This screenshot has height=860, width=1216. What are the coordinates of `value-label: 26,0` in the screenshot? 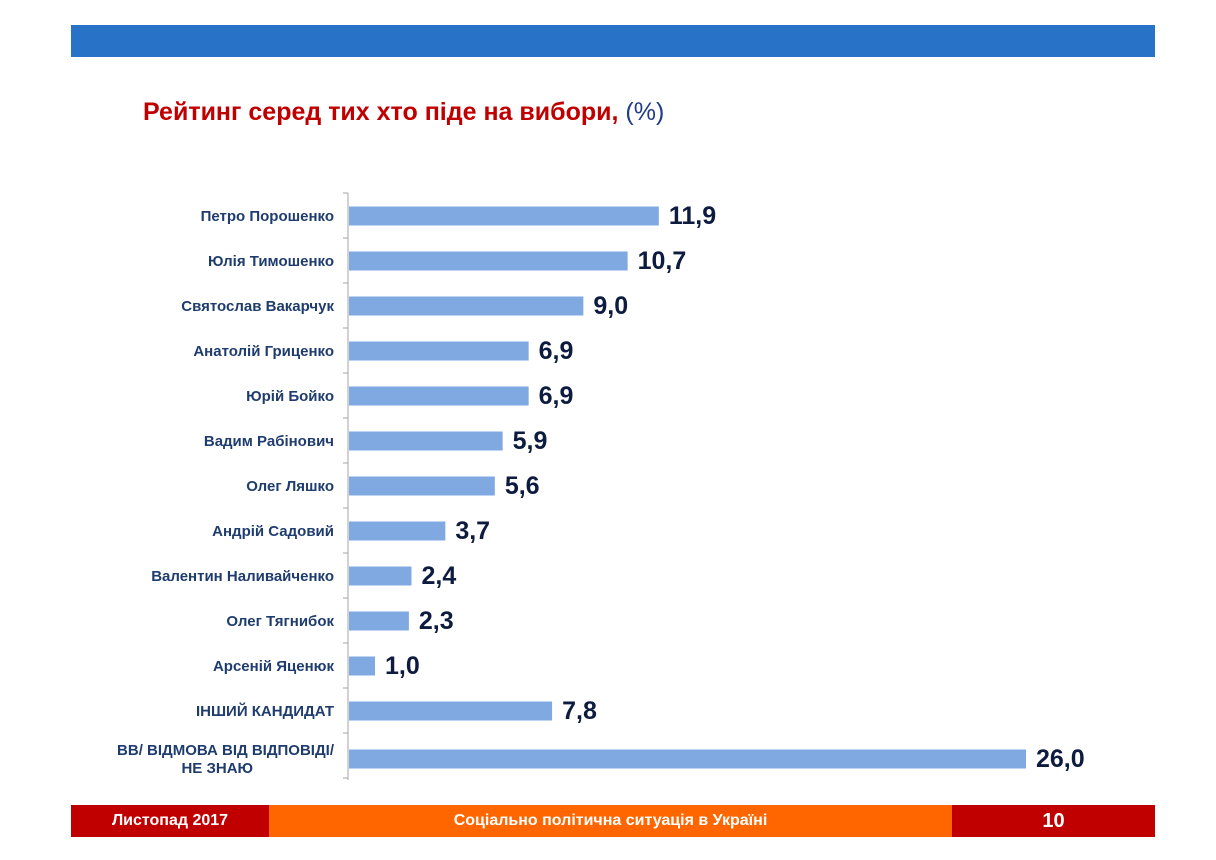 It's located at (1060, 759).